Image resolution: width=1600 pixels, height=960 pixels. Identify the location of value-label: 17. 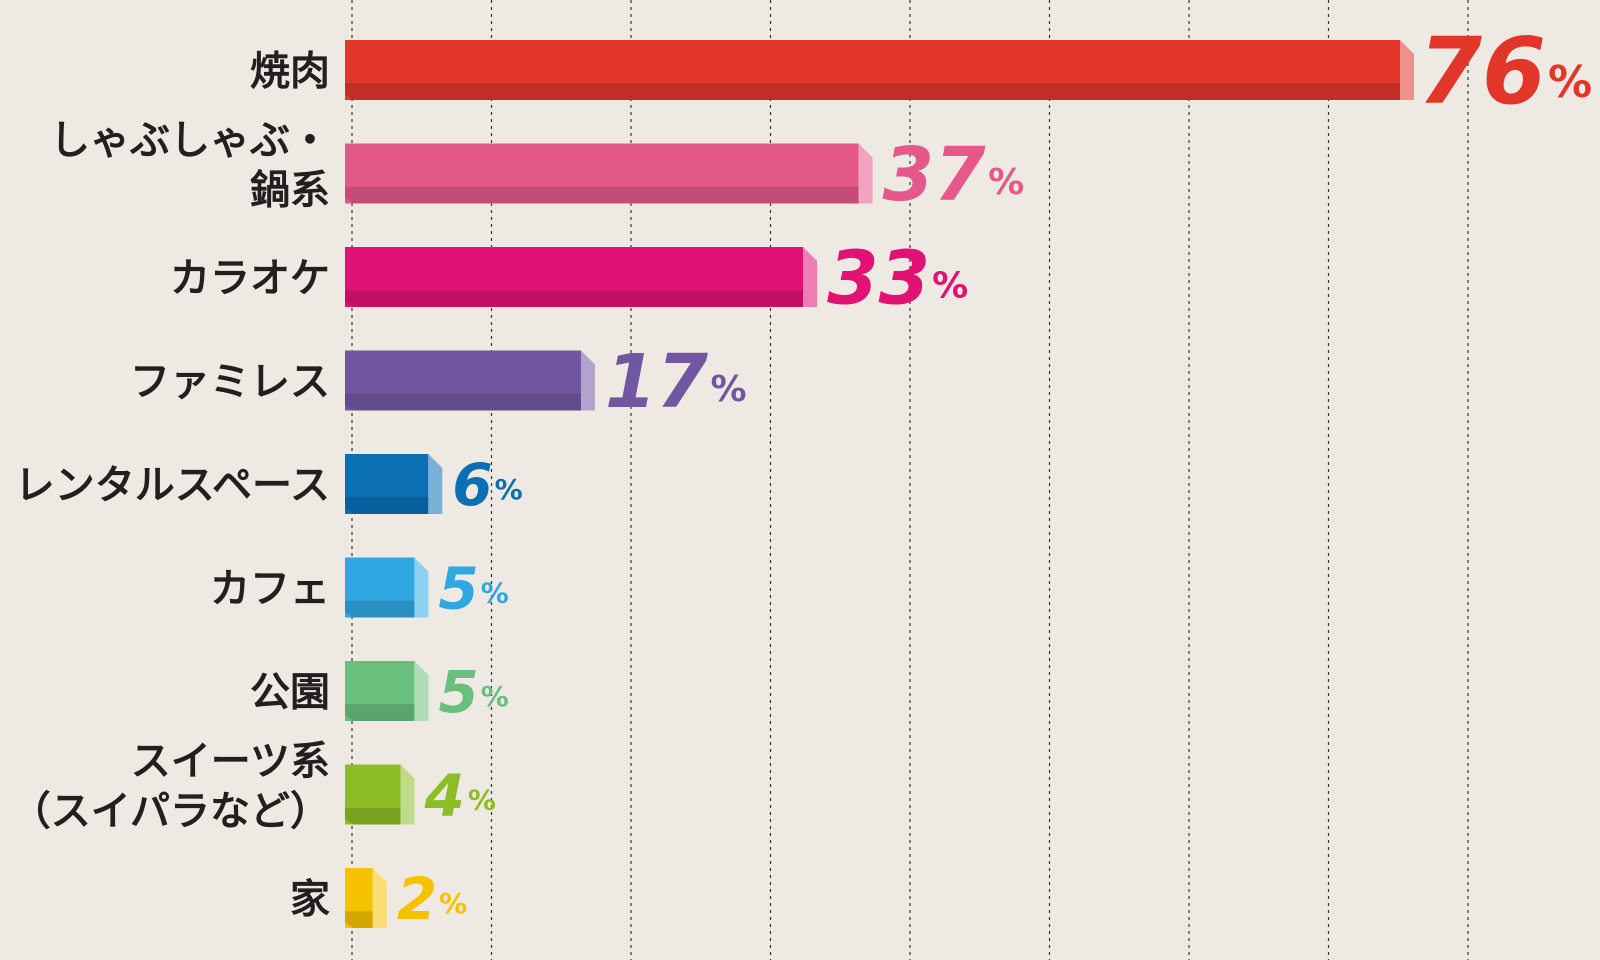
(656, 382).